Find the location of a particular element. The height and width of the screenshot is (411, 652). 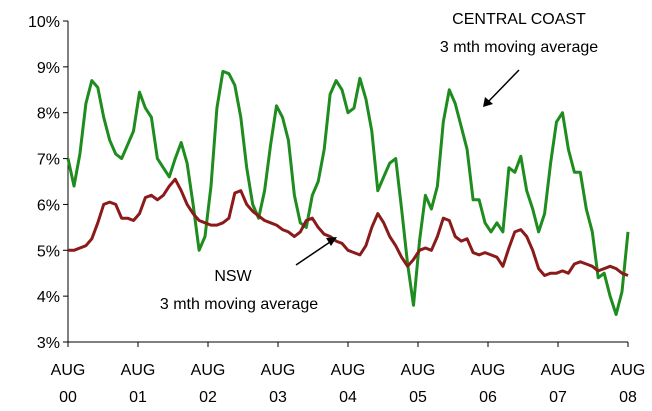

x-tick-year: 00 is located at coordinates (68, 397).